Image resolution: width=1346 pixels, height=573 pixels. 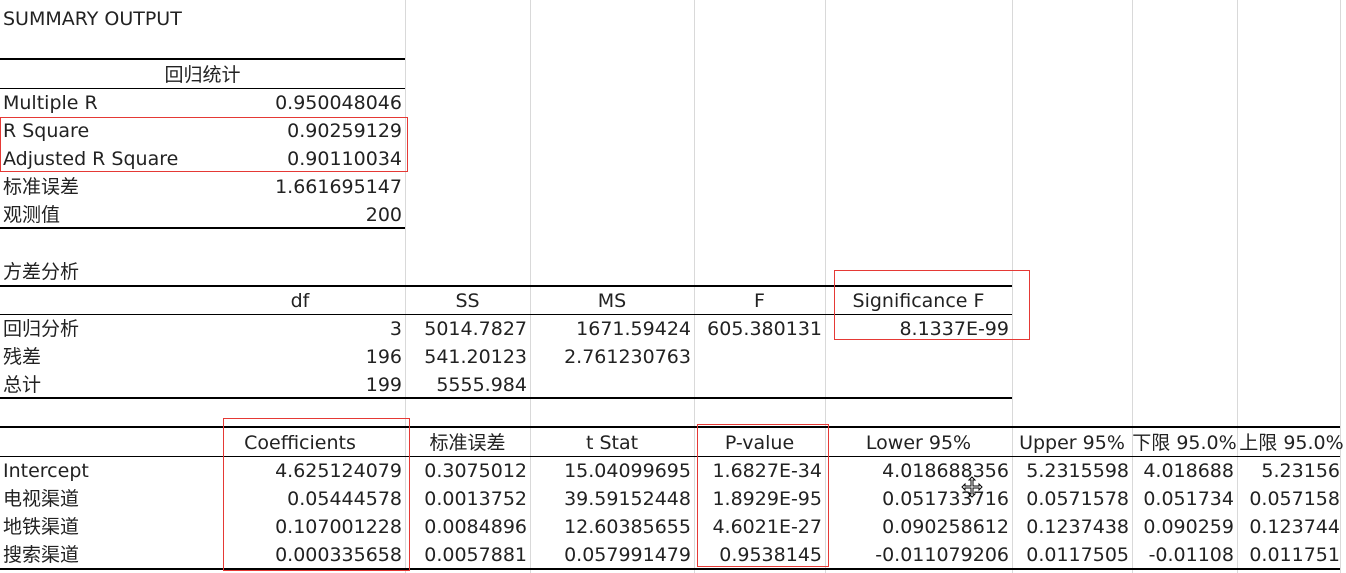 I want to click on move-cursor-icon, so click(x=972, y=487).